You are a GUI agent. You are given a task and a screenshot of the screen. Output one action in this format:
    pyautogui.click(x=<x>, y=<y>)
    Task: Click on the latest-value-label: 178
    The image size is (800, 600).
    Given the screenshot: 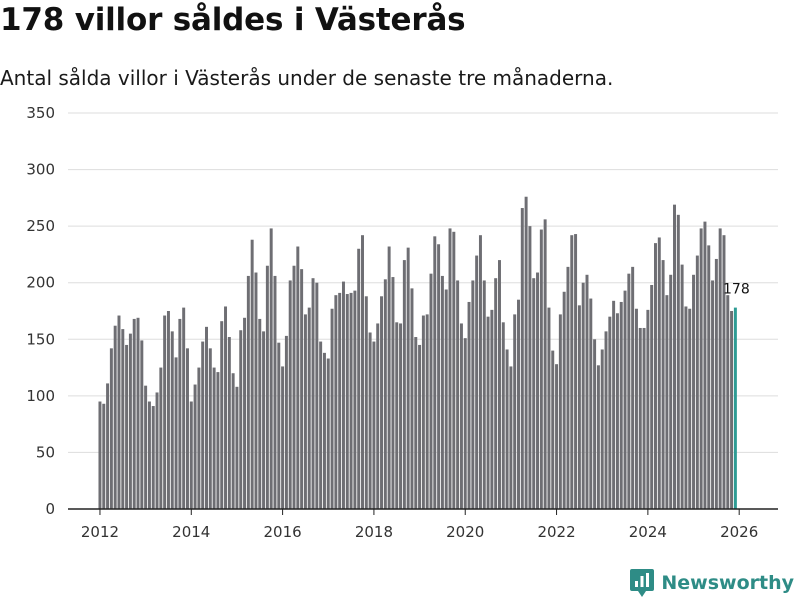 What is the action you would take?
    pyautogui.click(x=736, y=290)
    